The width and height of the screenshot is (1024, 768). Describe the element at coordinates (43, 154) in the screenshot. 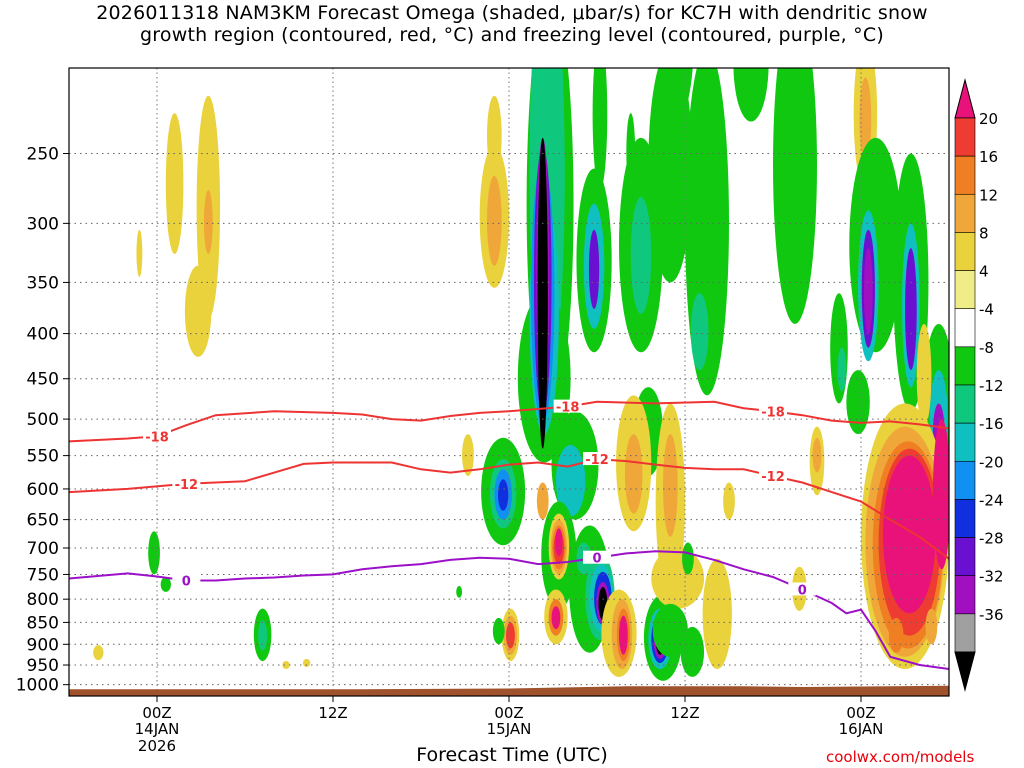

I see `y-tick-label: 250` at that location.